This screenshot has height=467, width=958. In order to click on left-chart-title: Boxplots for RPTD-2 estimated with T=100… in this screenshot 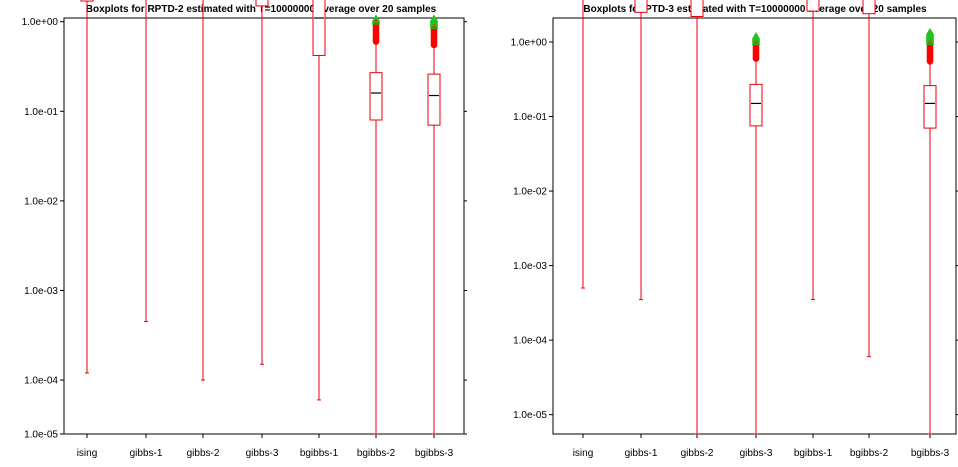, I will do `click(261, 9)`.